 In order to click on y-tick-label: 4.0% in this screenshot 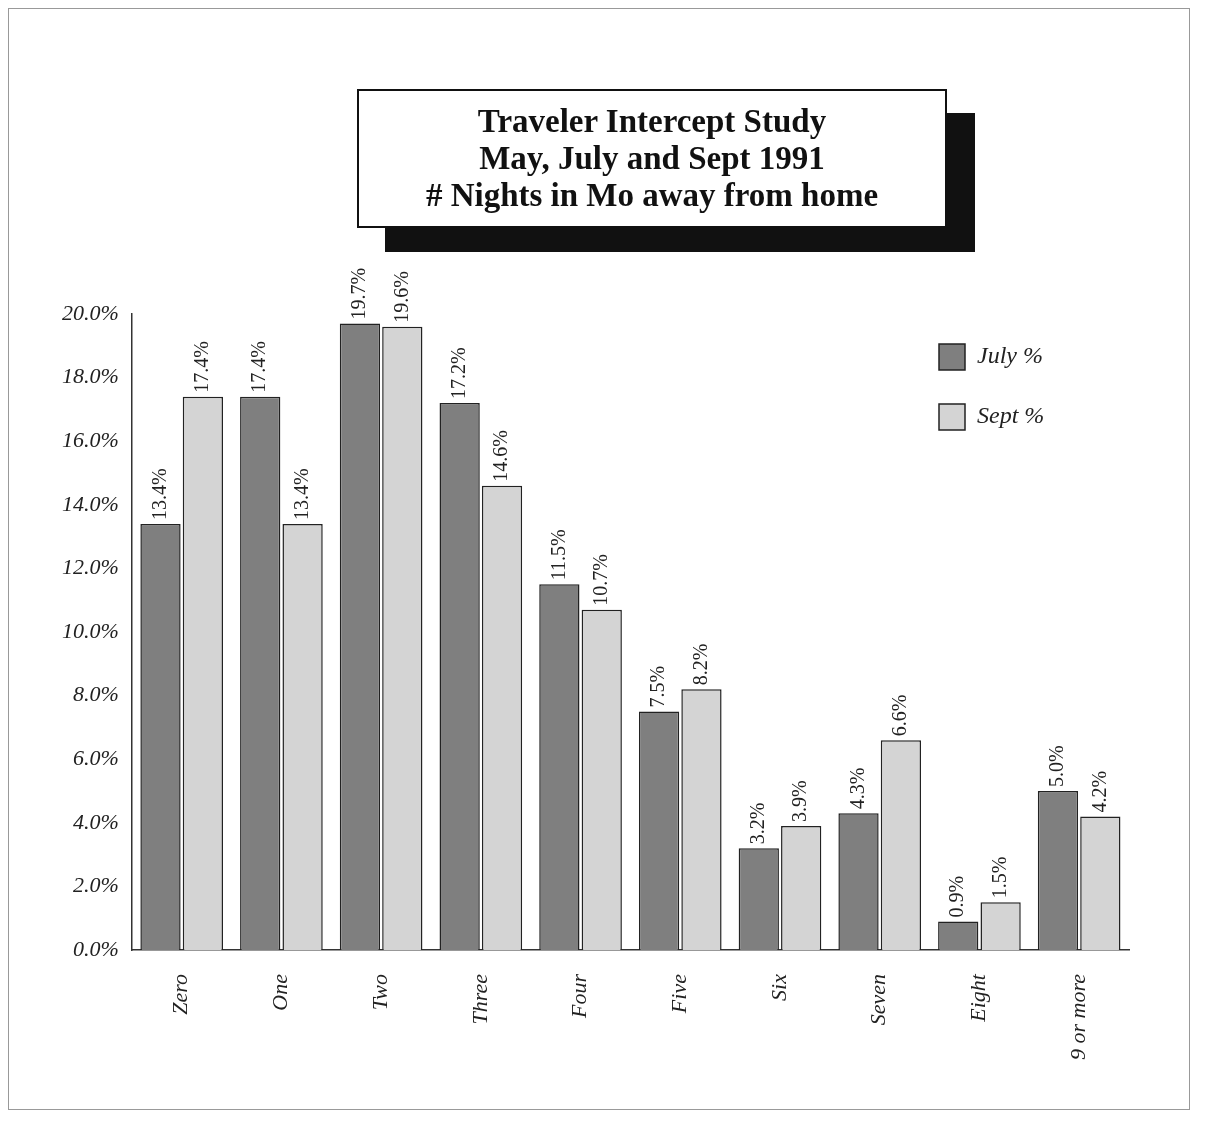, I will do `click(96, 821)`.